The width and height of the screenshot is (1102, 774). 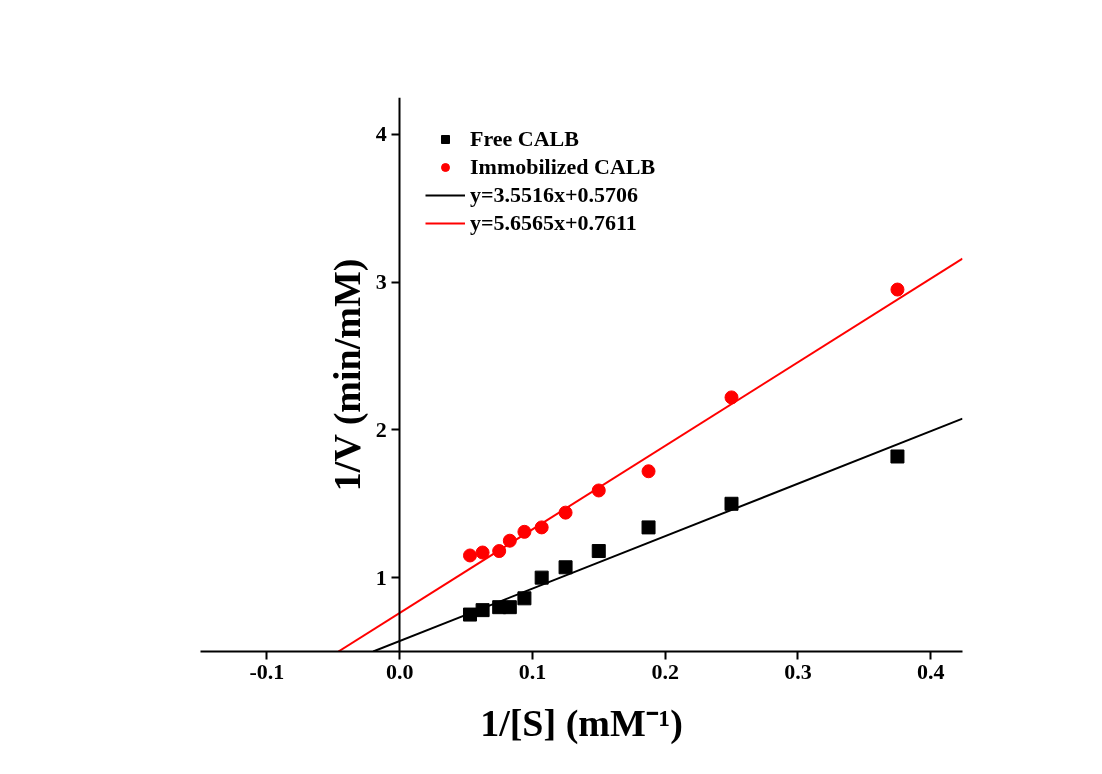 What do you see at coordinates (798, 671) in the screenshot?
I see `x-tick-label: 0.3` at bounding box center [798, 671].